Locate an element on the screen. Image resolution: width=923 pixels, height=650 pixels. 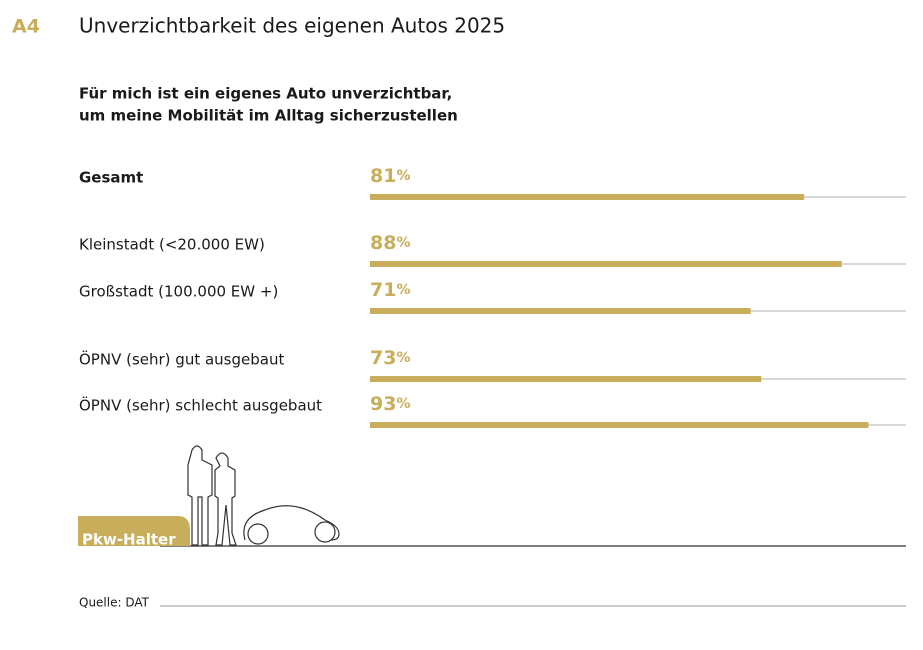
value-label: 73% is located at coordinates (390, 358).